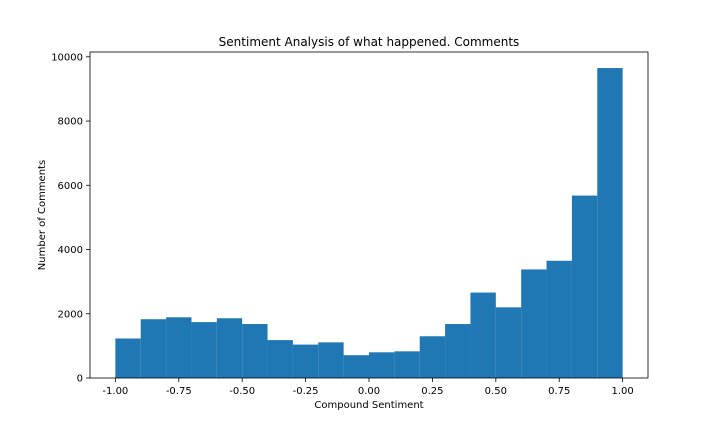 This screenshot has width=720, height=432. Describe the element at coordinates (306, 391) in the screenshot. I see `x-tick-label: -0.25` at that location.